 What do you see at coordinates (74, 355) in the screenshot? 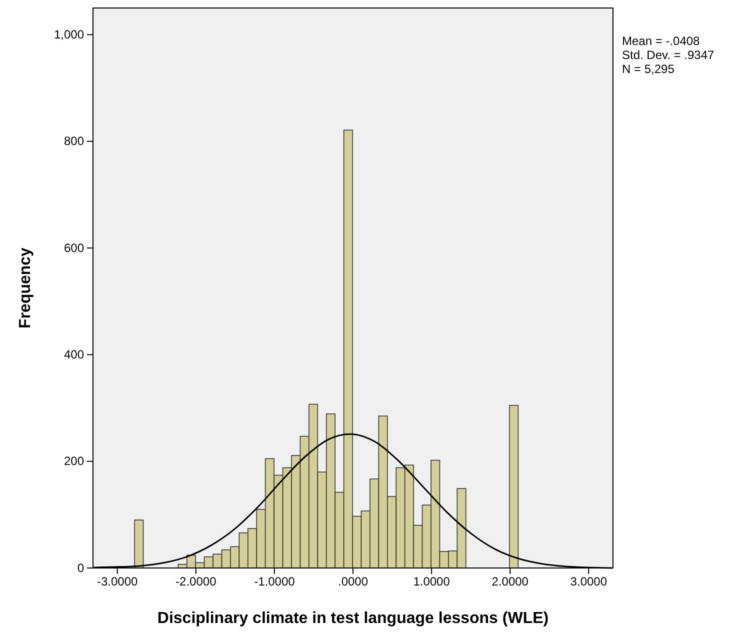
I see `y-tick-label: 400` at bounding box center [74, 355].